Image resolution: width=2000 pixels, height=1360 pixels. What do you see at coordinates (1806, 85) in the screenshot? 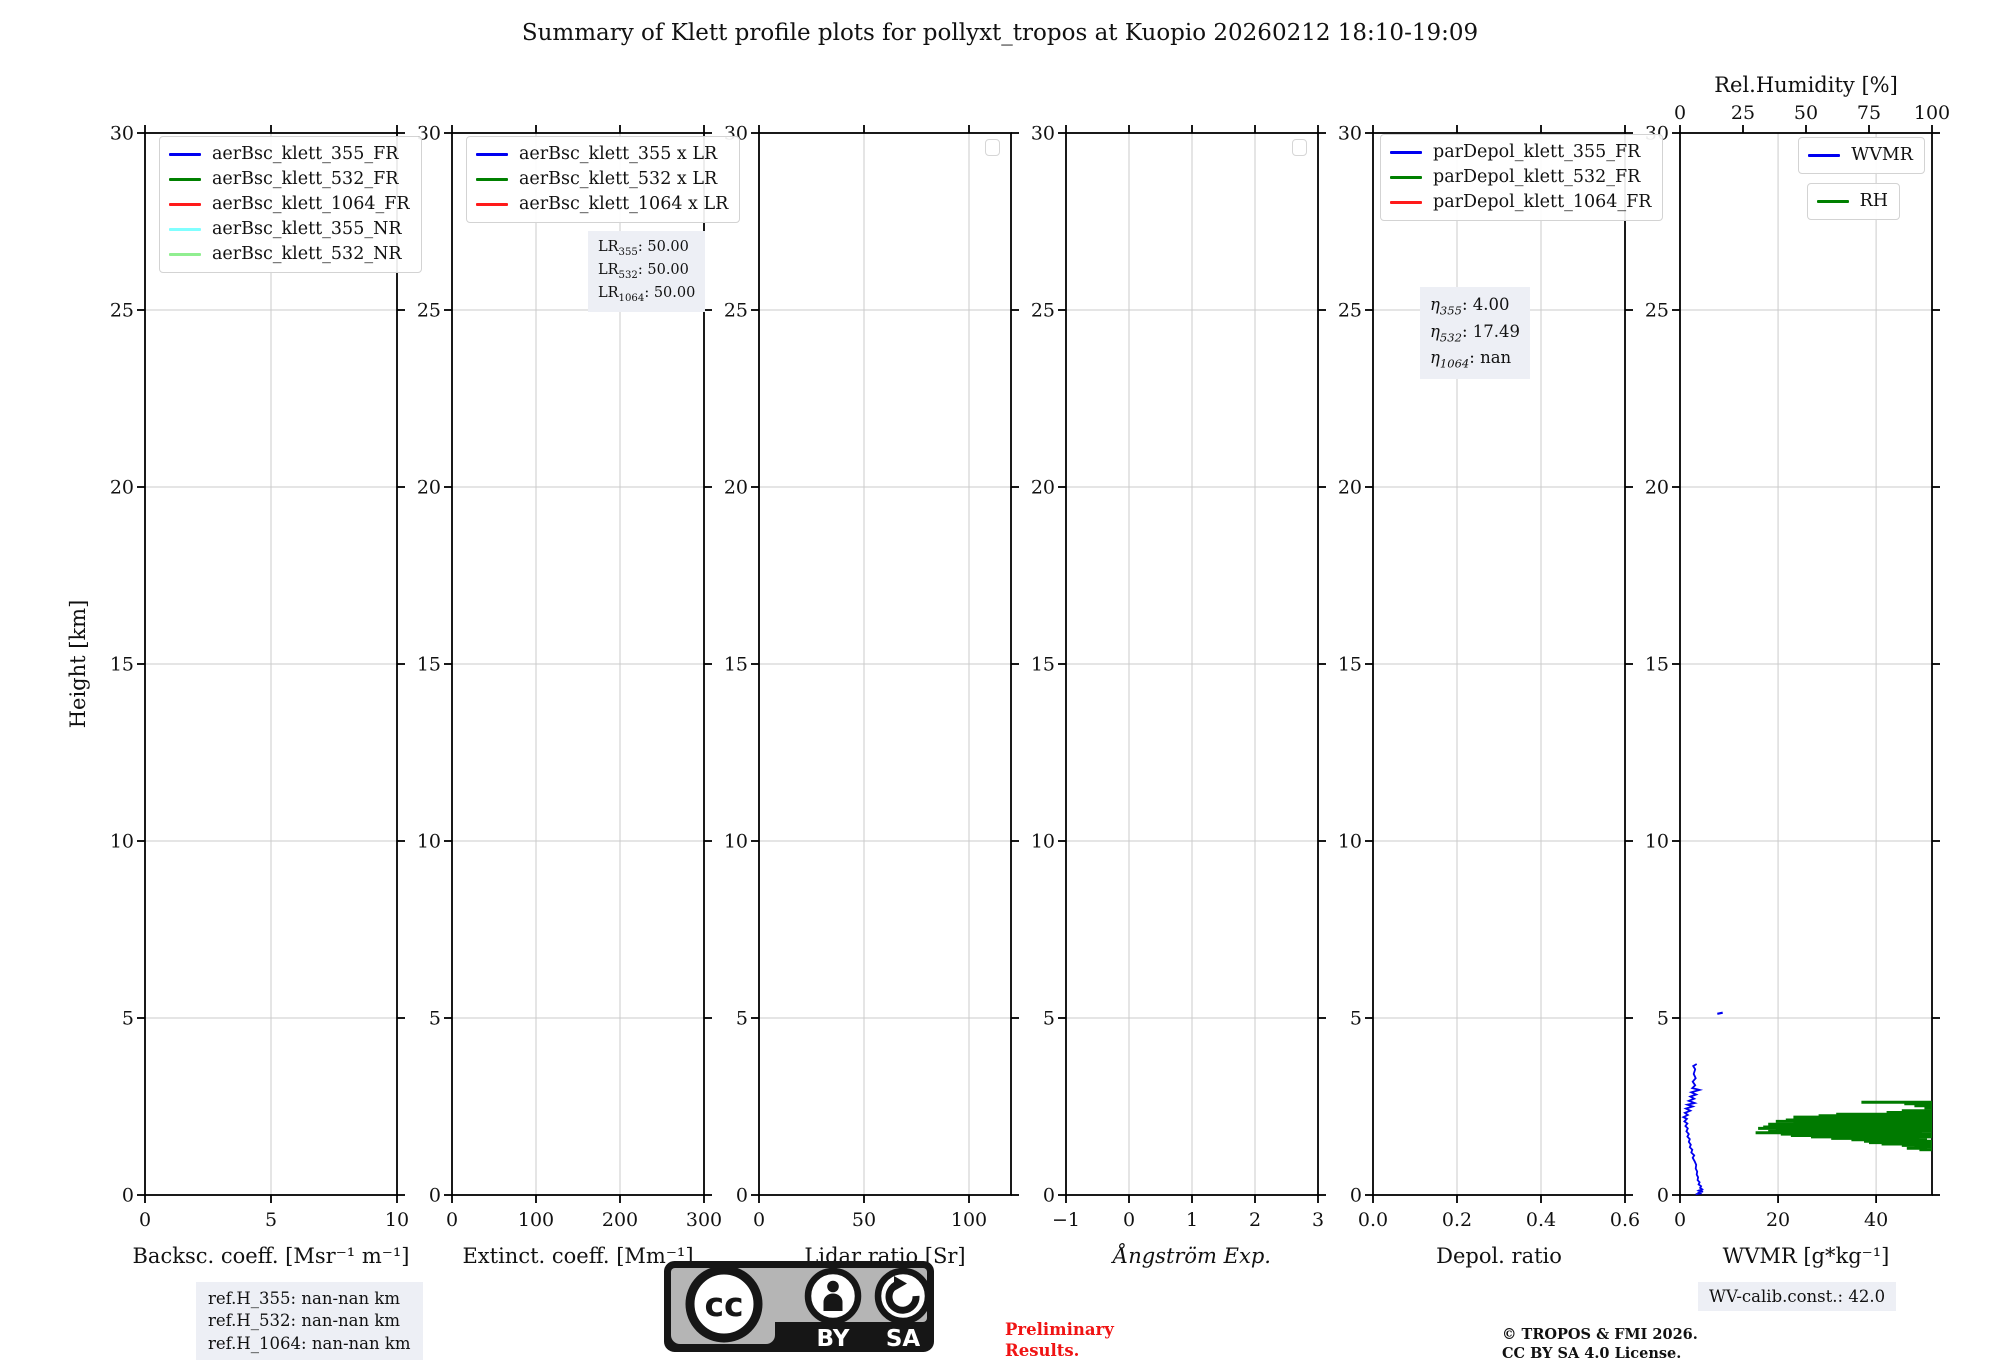
I see `svg-text: Rel.Humidity [%]` at bounding box center [1806, 85].